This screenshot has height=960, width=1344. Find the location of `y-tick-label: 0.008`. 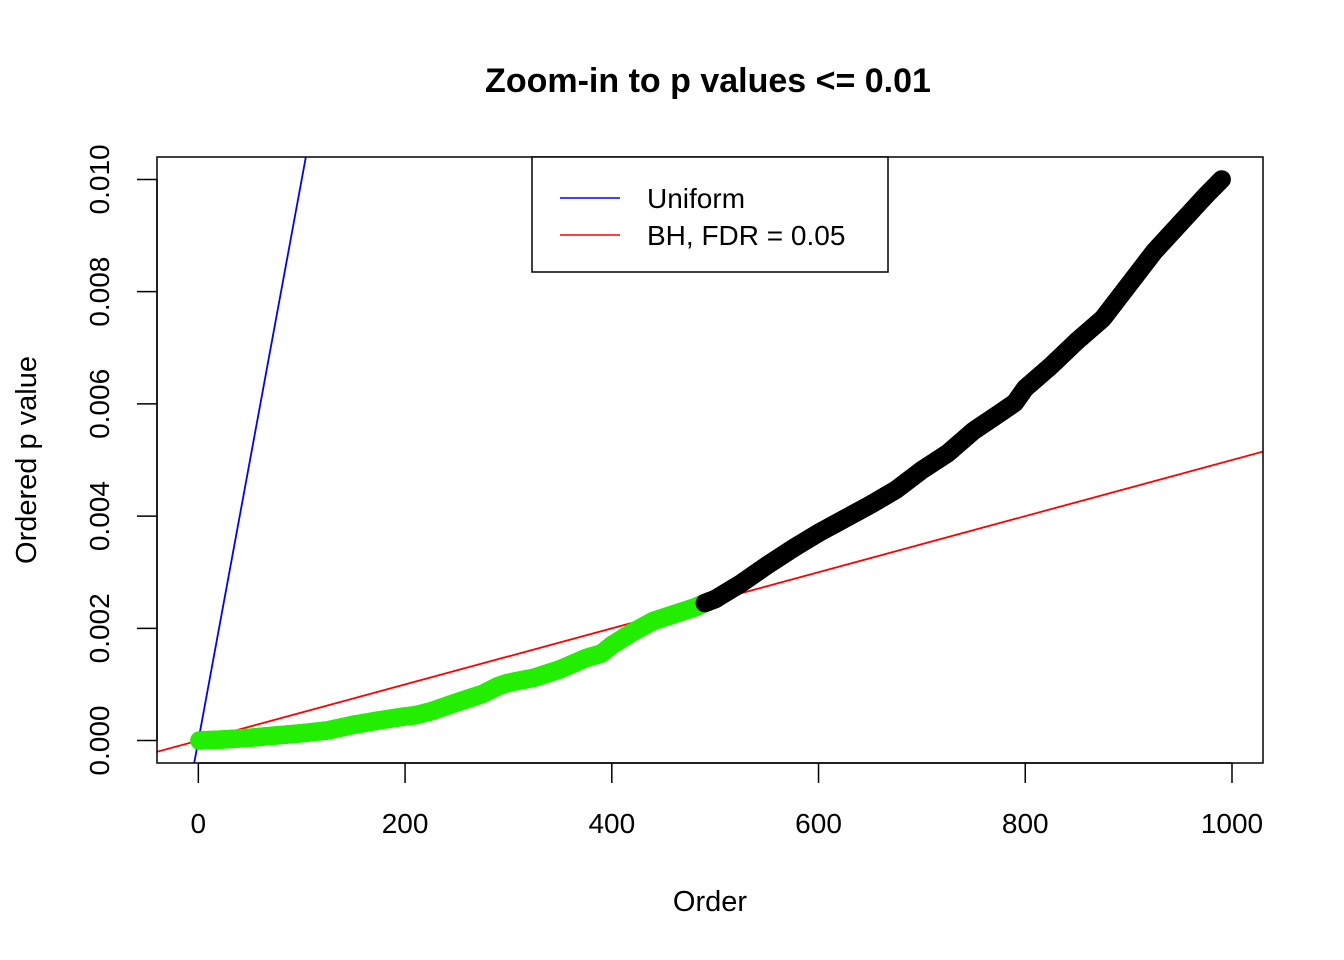

y-tick-label: 0.008 is located at coordinates (99, 292).